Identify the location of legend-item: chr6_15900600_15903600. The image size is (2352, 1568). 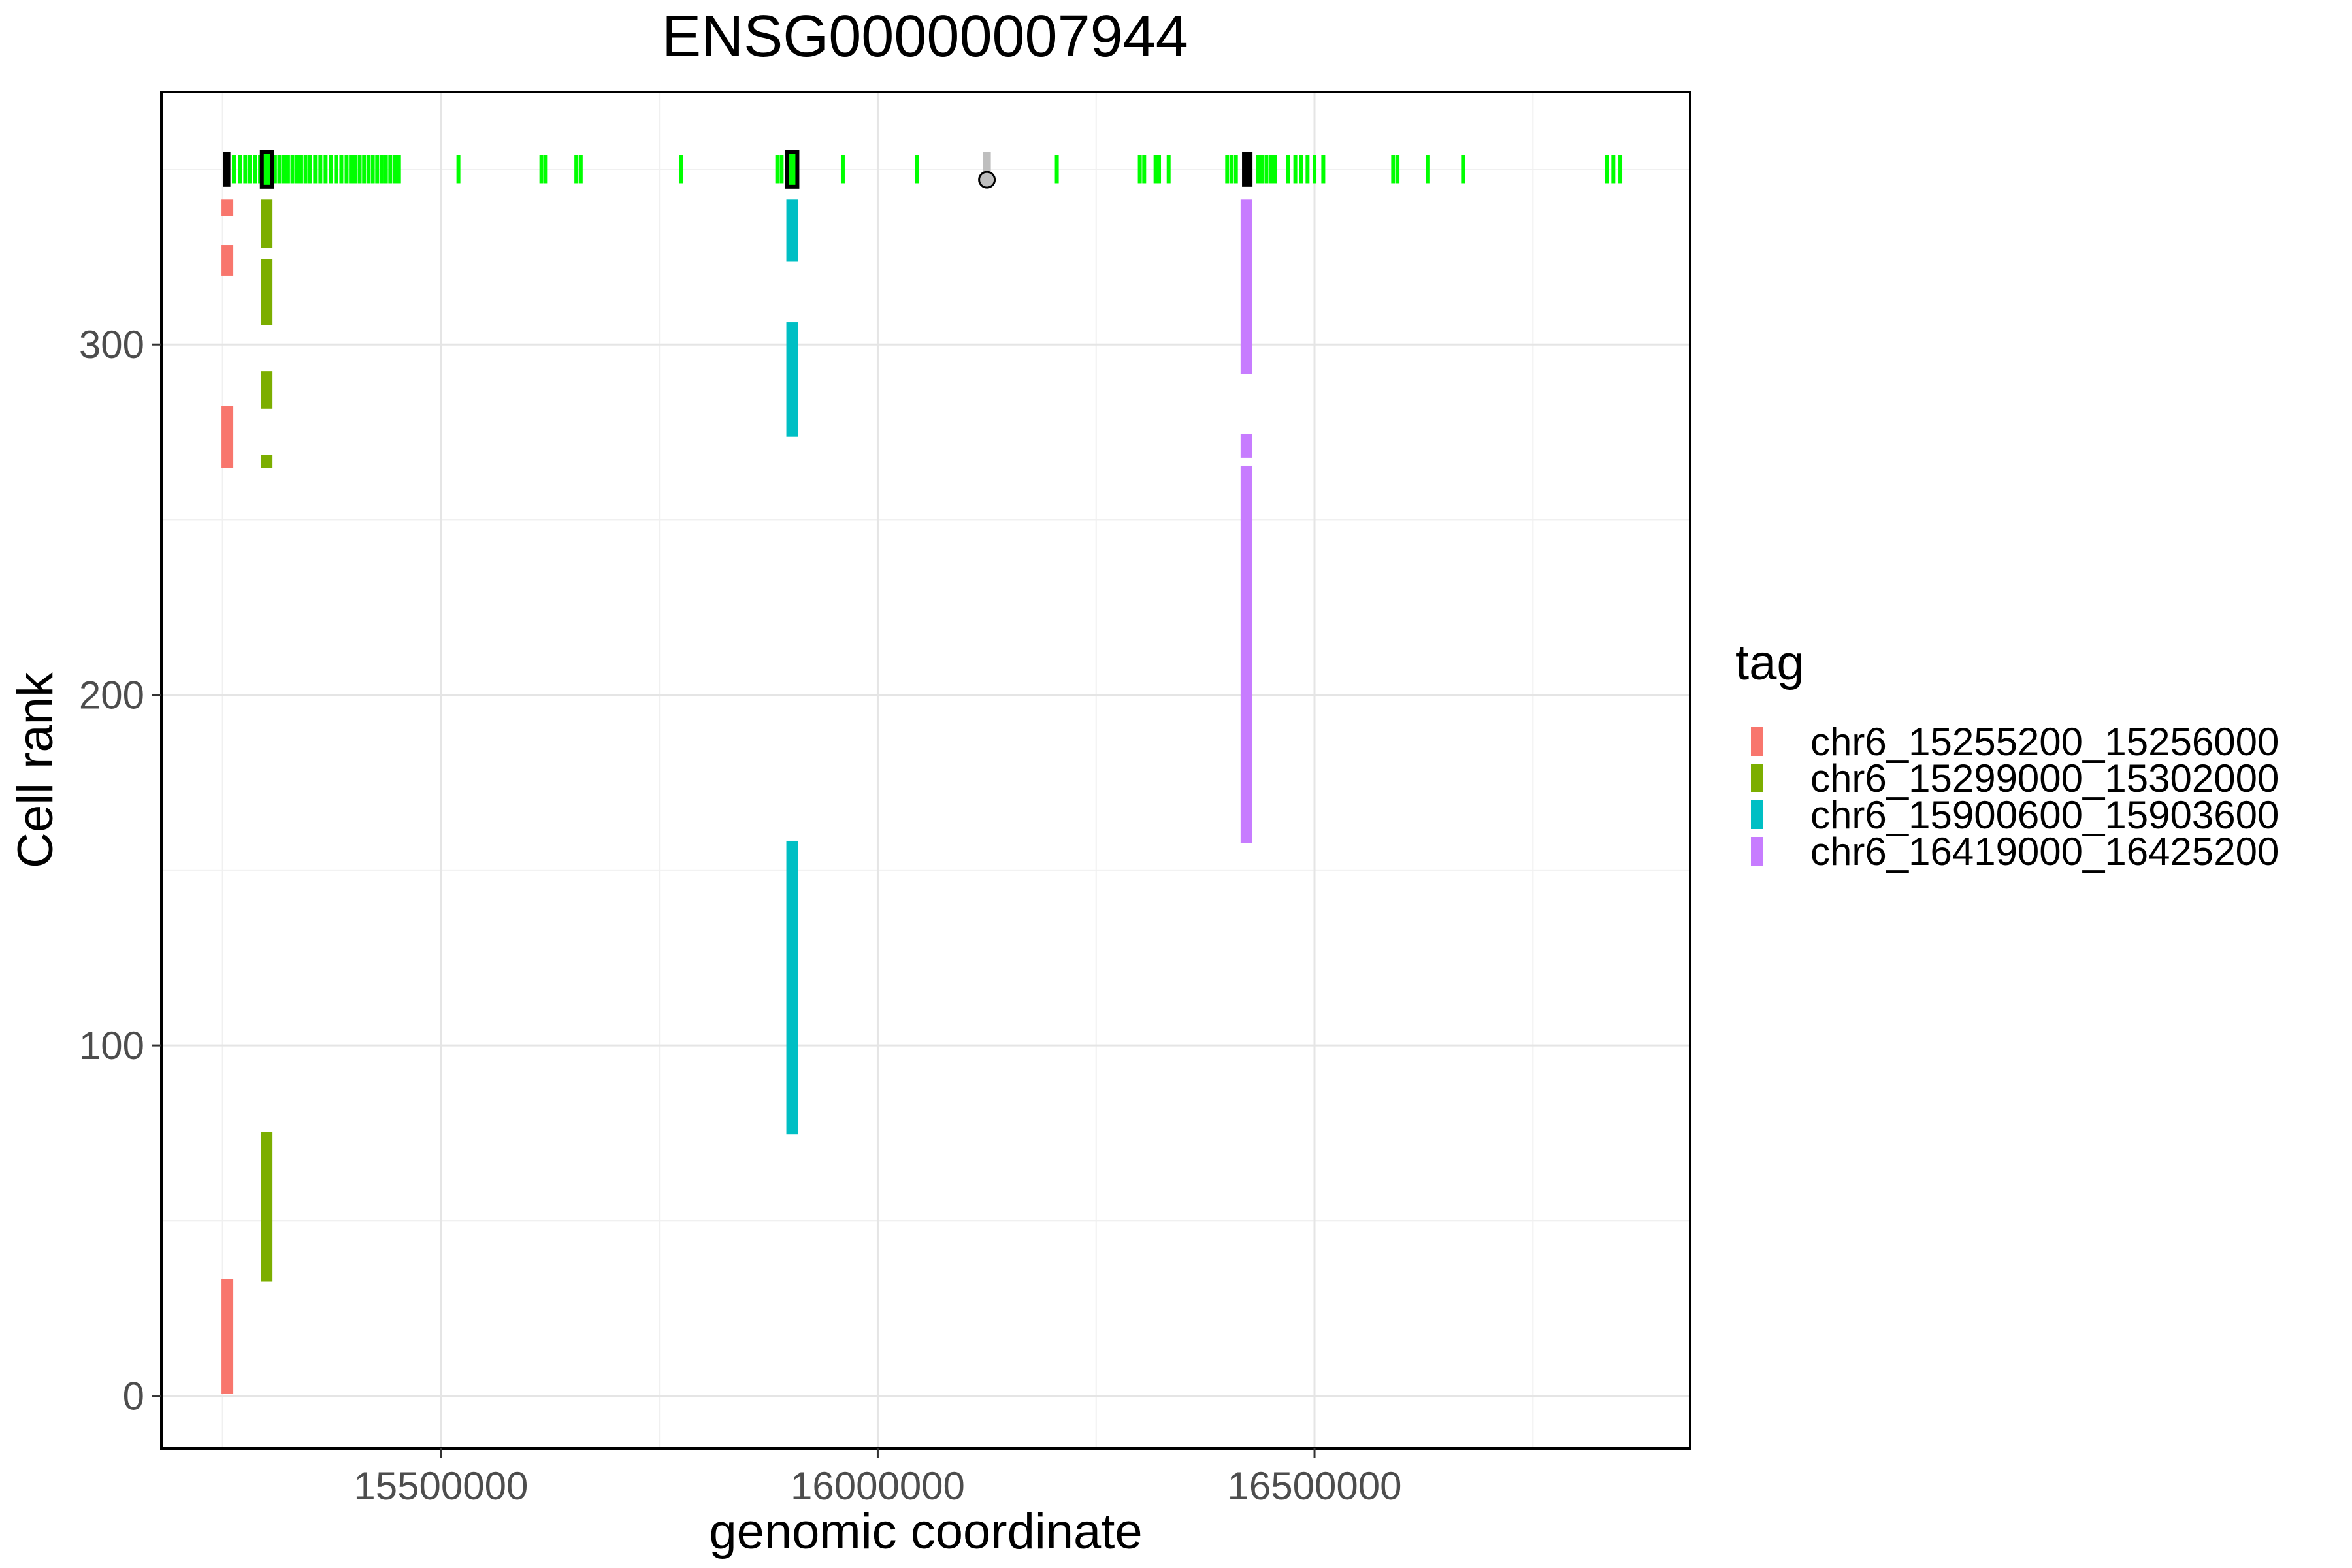
(2015, 815).